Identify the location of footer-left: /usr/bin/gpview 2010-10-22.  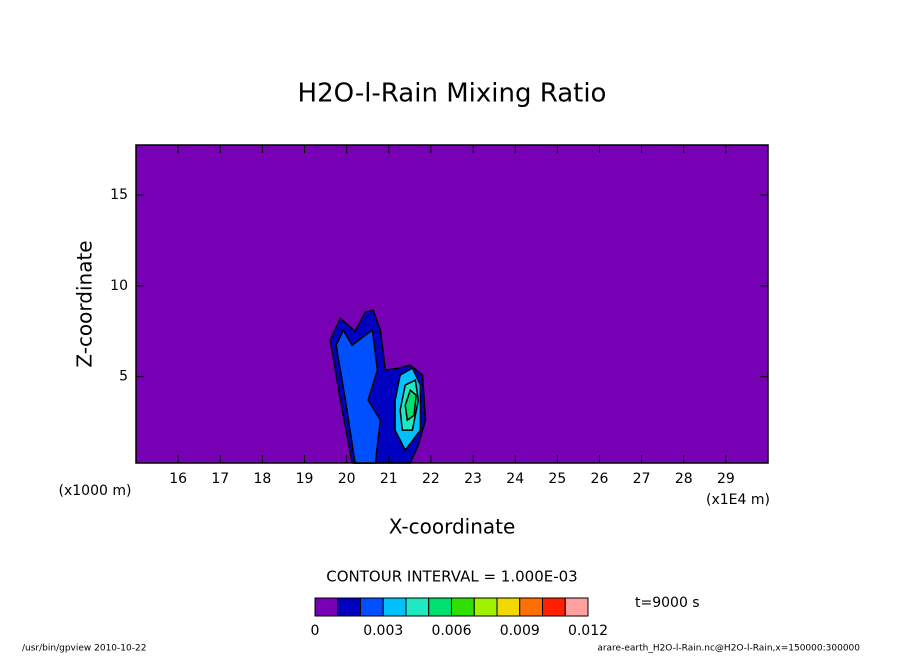
(84, 649).